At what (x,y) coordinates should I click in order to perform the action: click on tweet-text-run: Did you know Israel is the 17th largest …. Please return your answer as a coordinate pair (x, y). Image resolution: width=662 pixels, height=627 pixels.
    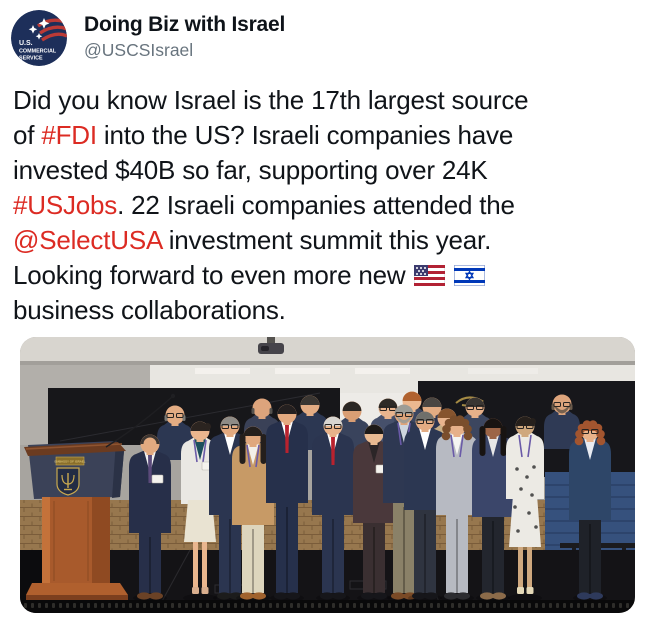
    Looking at the image, I should click on (271, 100).